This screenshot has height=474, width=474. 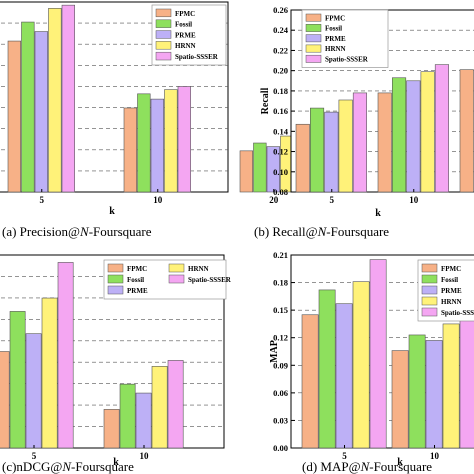 What do you see at coordinates (280, 365) in the screenshot?
I see `y-tick-label: 0.09` at bounding box center [280, 365].